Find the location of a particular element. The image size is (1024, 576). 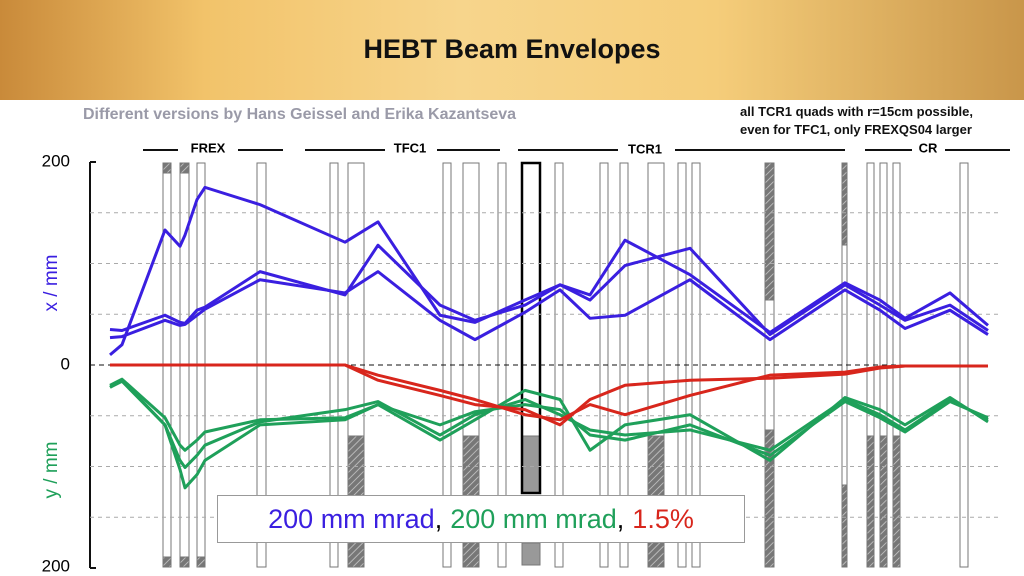

section-label: TFC1 is located at coordinates (410, 147).